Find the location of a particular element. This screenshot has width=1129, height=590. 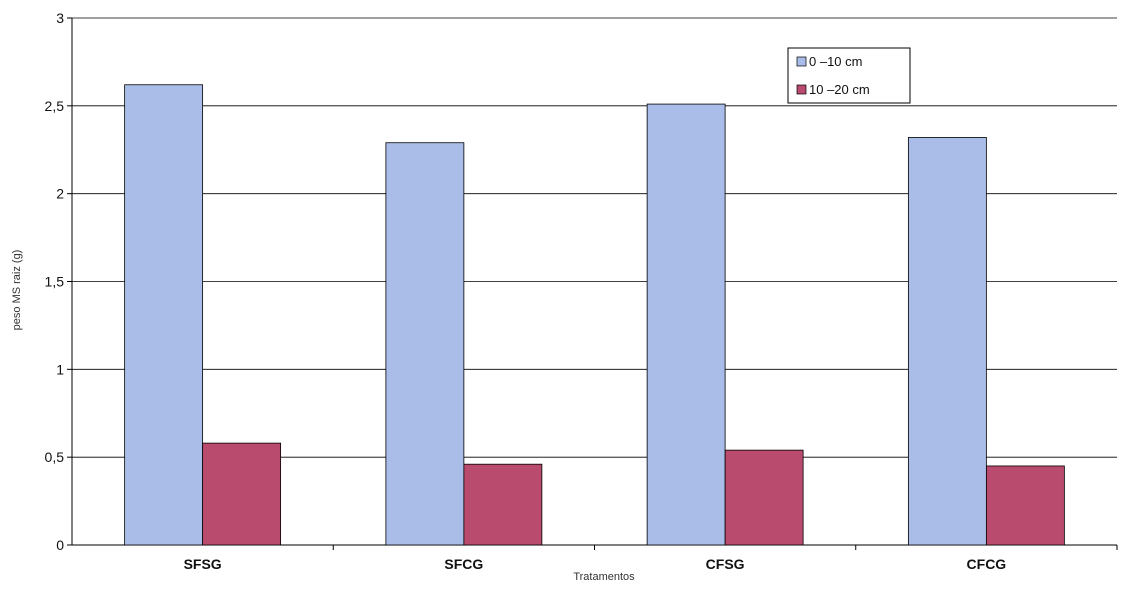

y-tick-label: 3 is located at coordinates (60, 18).